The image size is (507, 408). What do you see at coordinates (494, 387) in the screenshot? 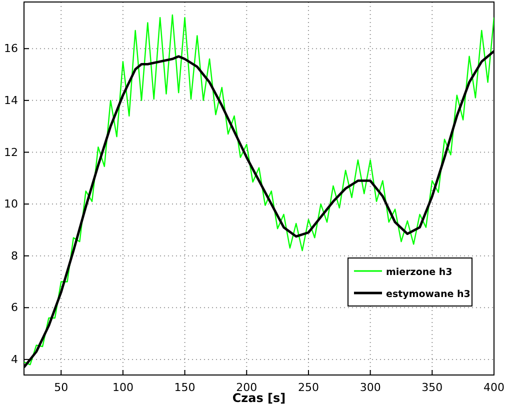
I see `x-tick-label: 400` at bounding box center [494, 387].